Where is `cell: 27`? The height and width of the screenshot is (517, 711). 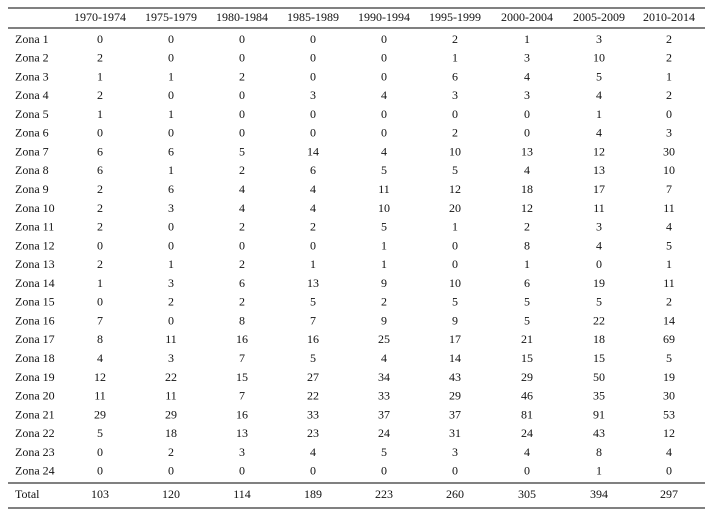
cell: 27 is located at coordinates (313, 377).